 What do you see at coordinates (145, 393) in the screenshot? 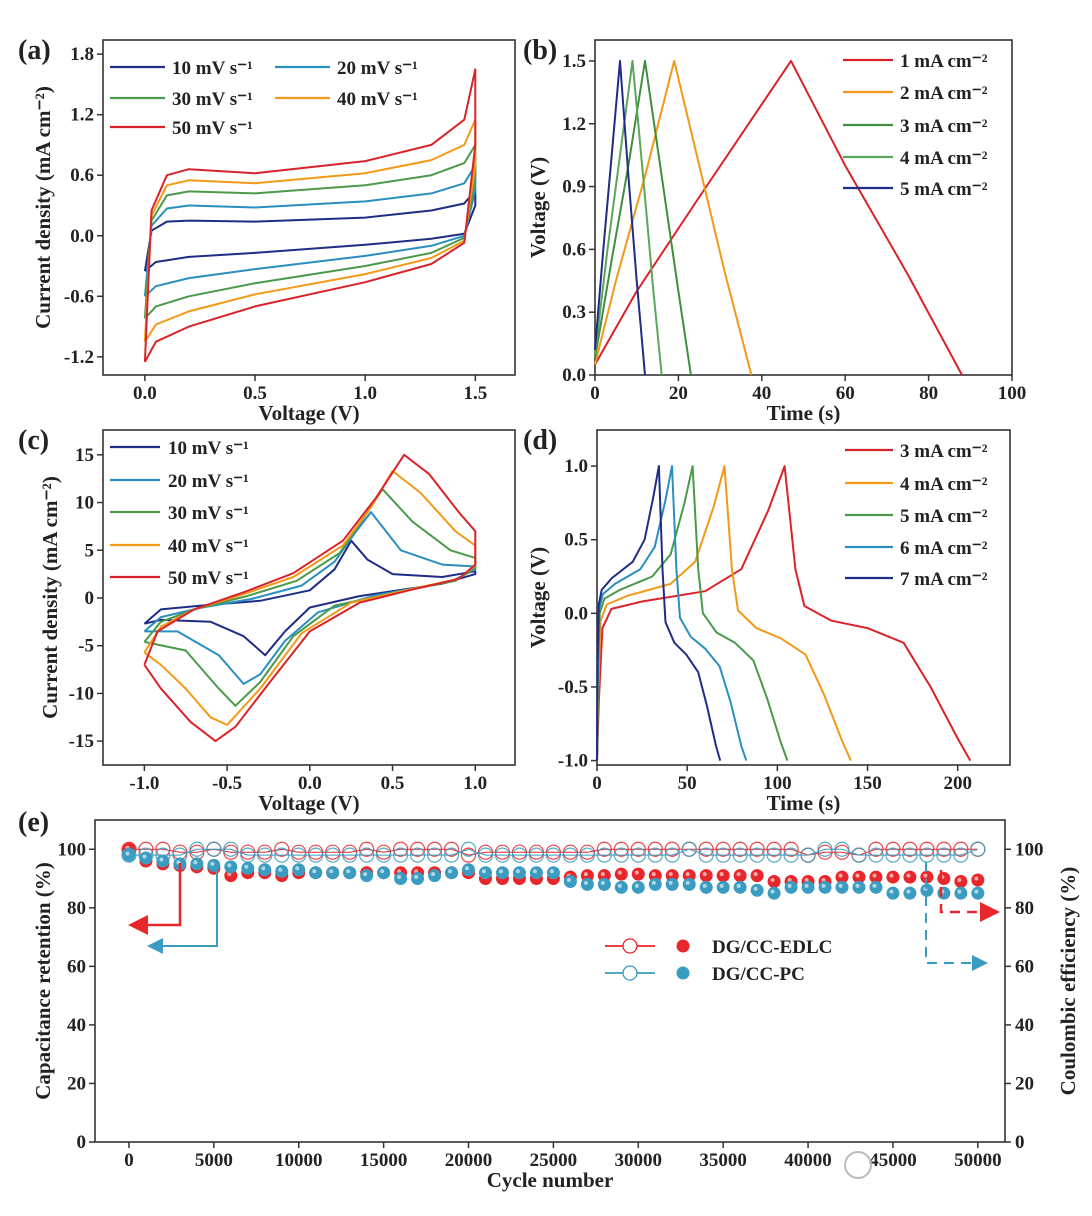
I see `x-tick-label: 0.0` at bounding box center [145, 393].